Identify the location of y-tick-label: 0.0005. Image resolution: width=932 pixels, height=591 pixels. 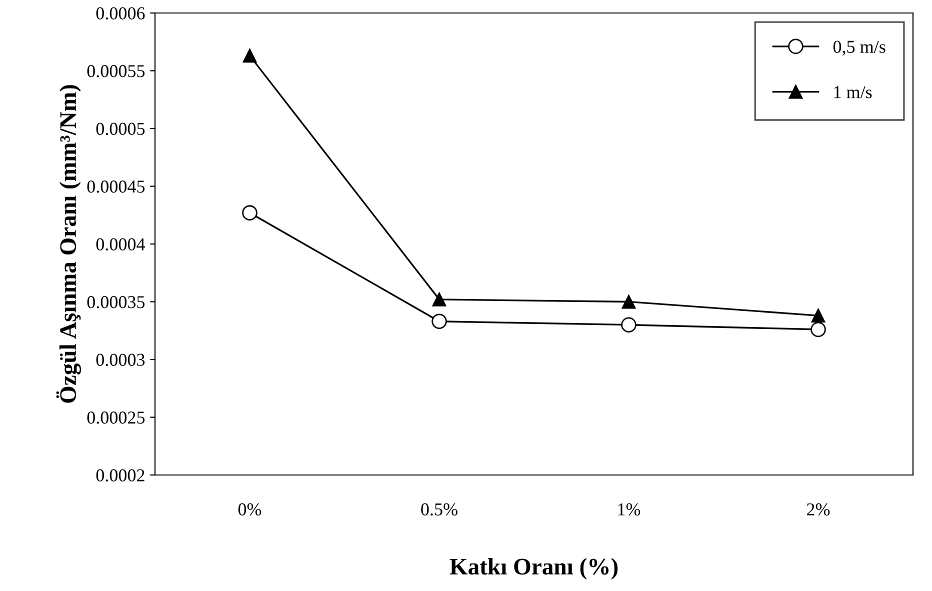
(120, 129).